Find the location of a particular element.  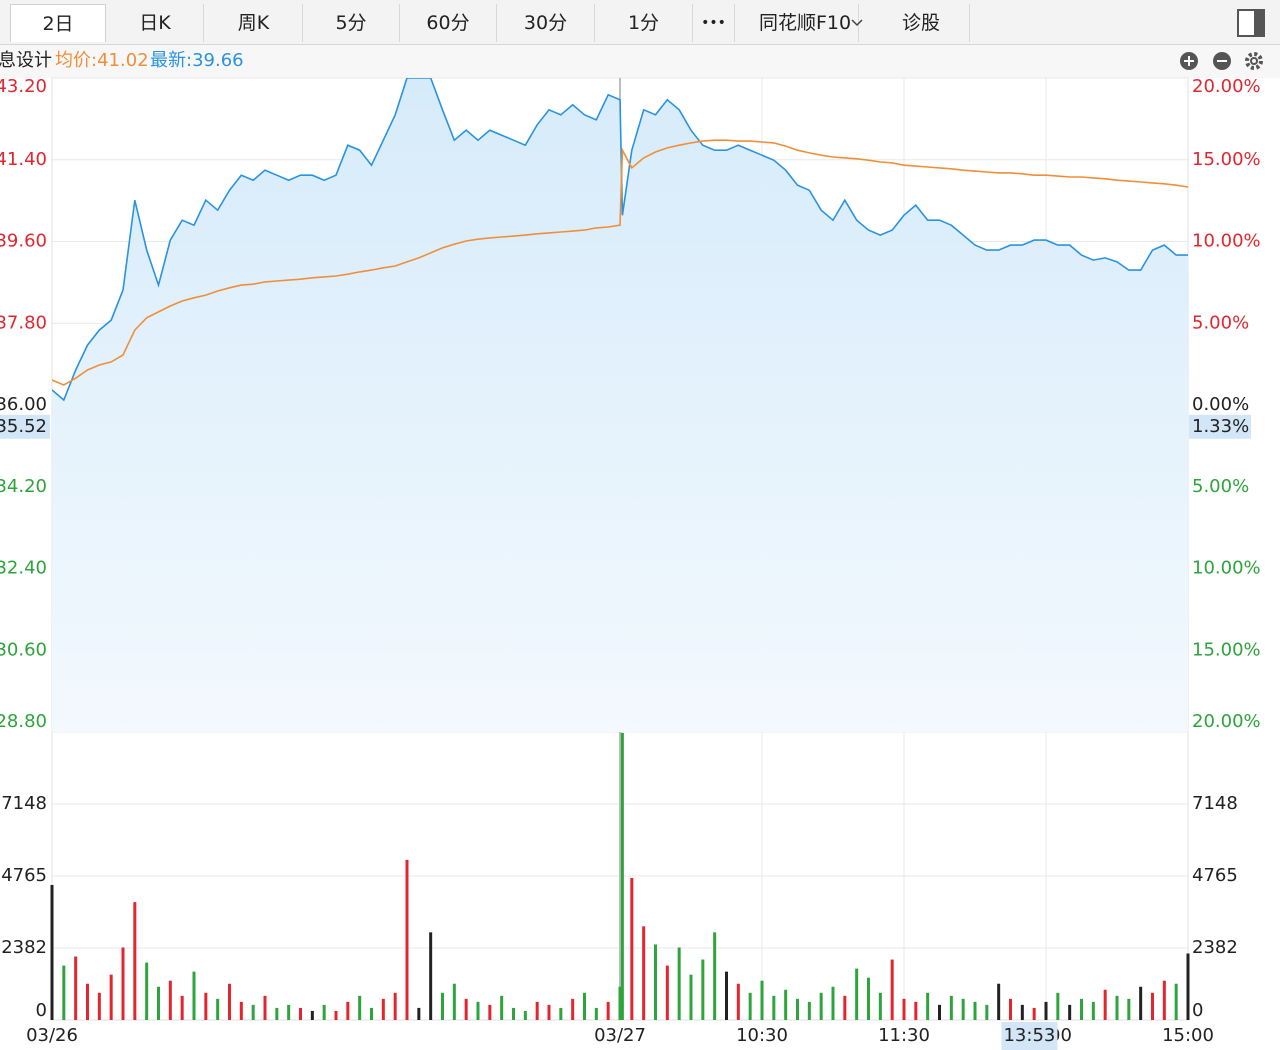

y2-tick-label: 0.00% is located at coordinates (1220, 404).